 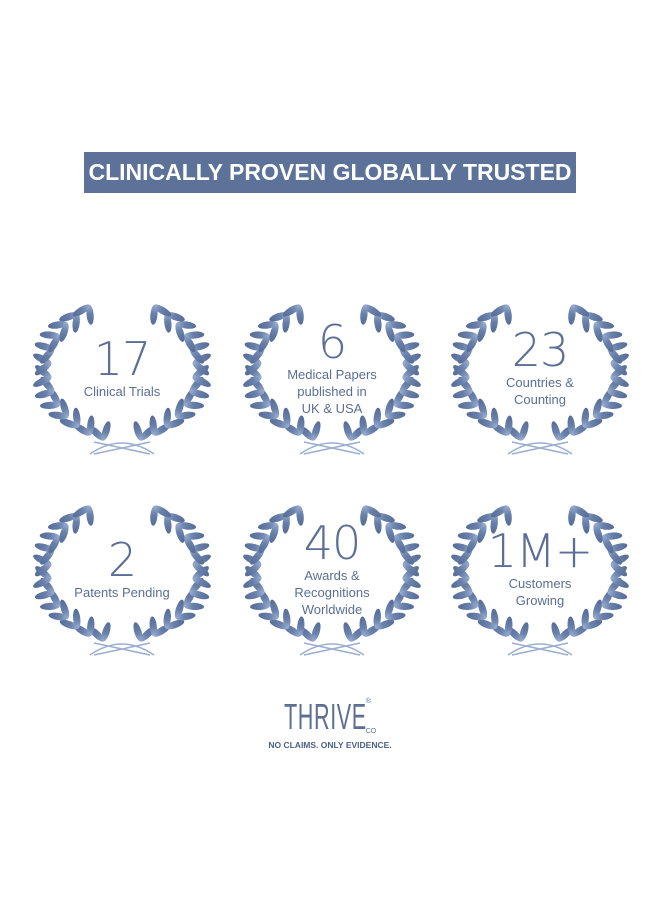 What do you see at coordinates (332, 542) in the screenshot?
I see `stat-number: 40` at bounding box center [332, 542].